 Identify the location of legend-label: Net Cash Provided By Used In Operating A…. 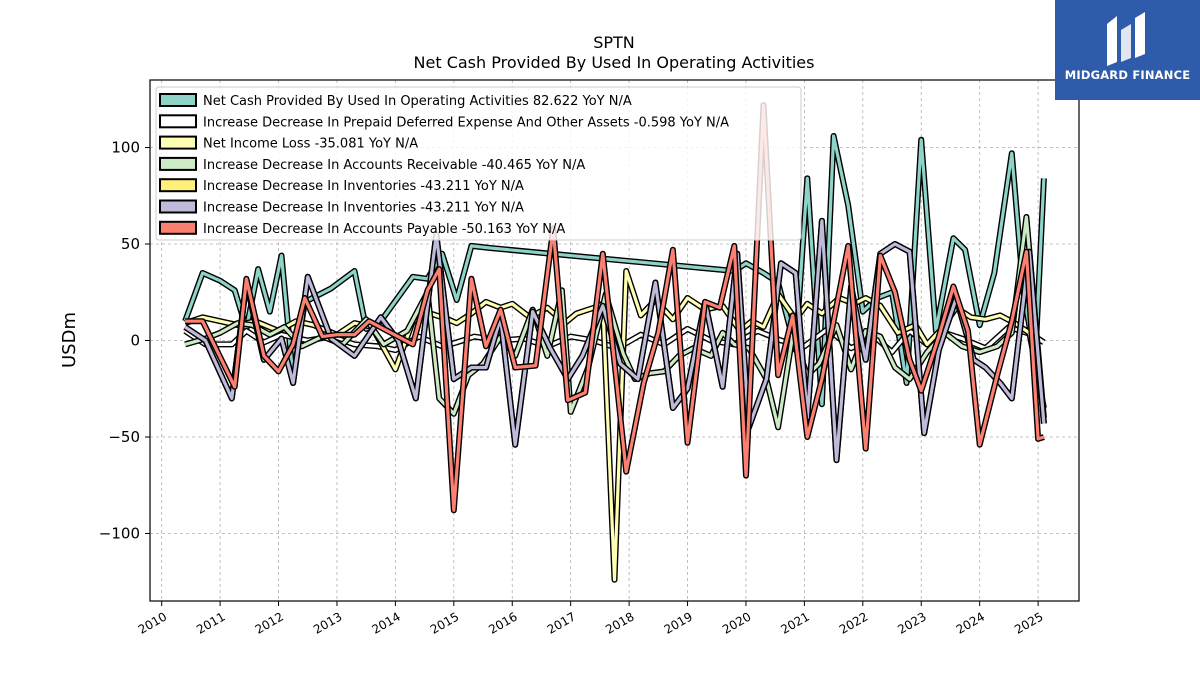
(417, 101).